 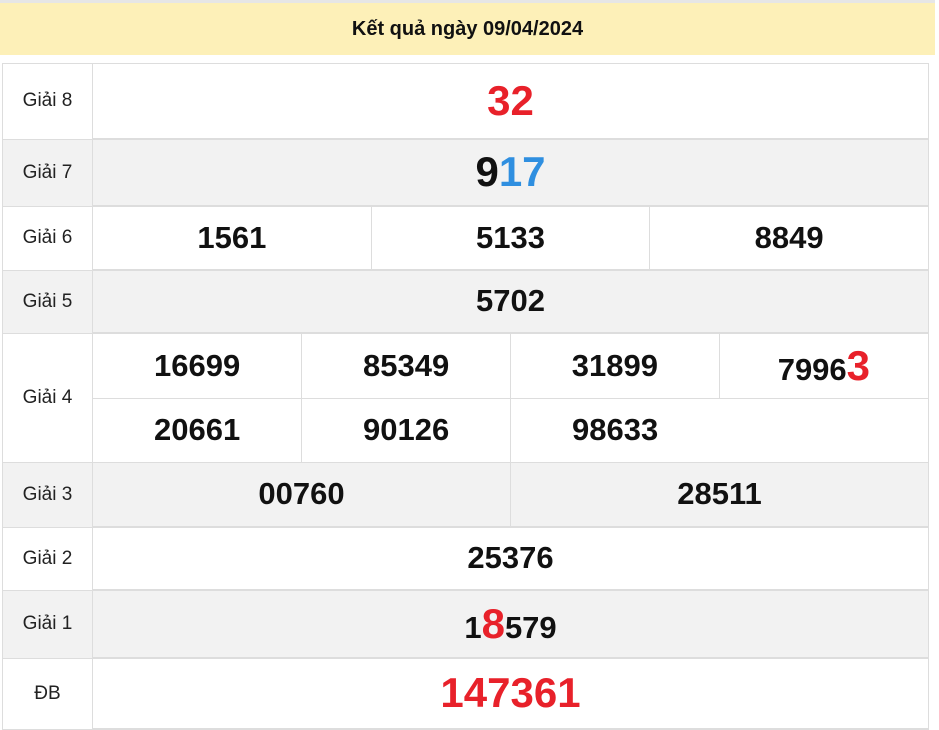 I want to click on prize-numbers: 25376, so click(x=510, y=558).